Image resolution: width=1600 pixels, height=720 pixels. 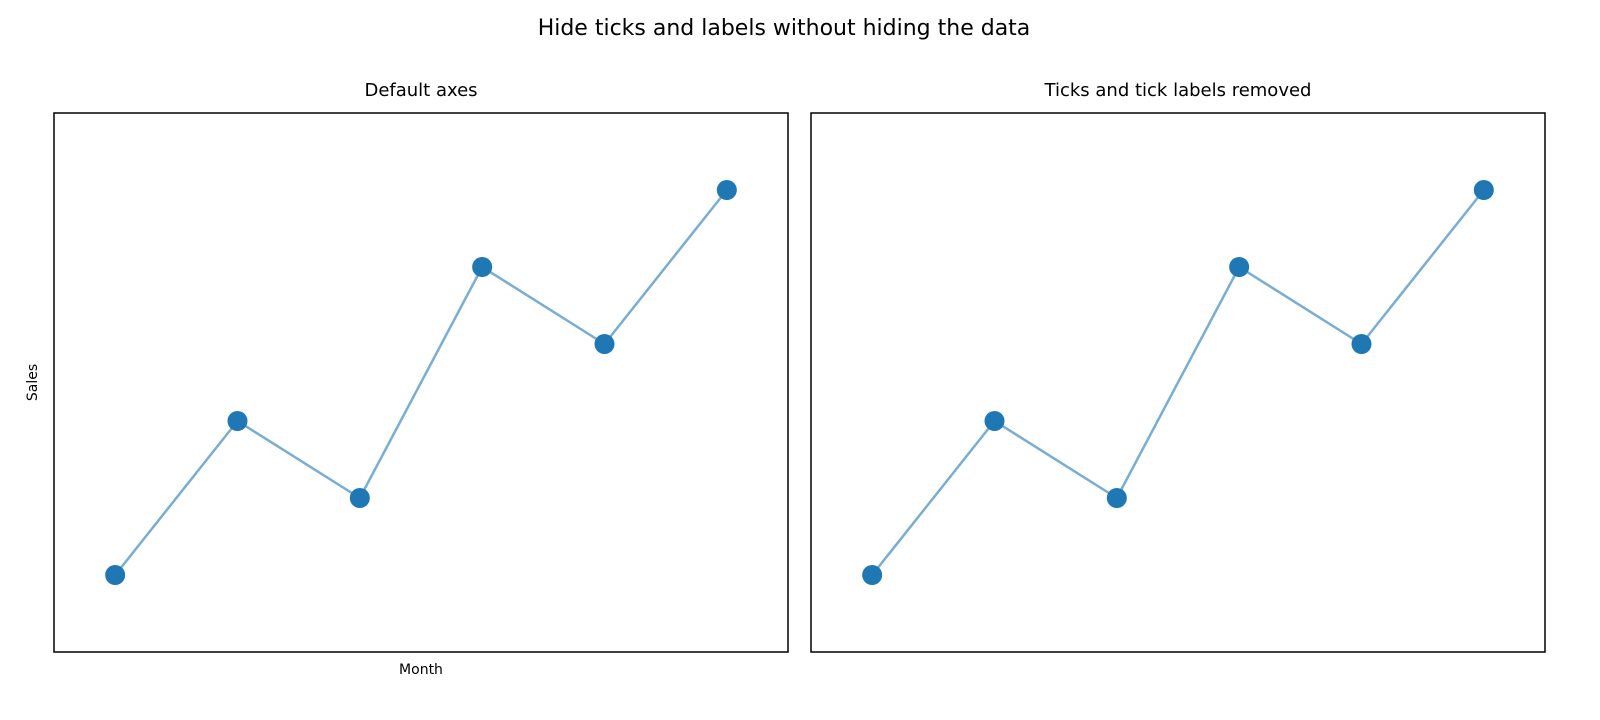 What do you see at coordinates (33, 382) in the screenshot?
I see `y-axis-label: Sales` at bounding box center [33, 382].